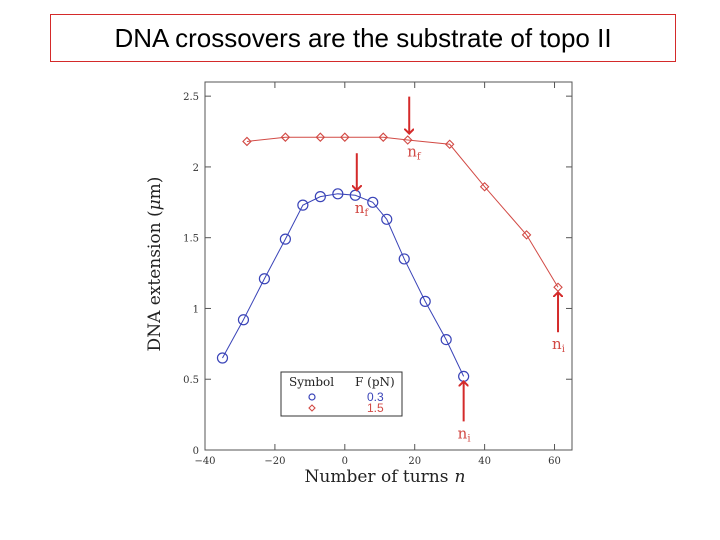 Image resolution: width=720 pixels, height=540 pixels. I want to click on legend-label: 0.3, so click(375, 397).